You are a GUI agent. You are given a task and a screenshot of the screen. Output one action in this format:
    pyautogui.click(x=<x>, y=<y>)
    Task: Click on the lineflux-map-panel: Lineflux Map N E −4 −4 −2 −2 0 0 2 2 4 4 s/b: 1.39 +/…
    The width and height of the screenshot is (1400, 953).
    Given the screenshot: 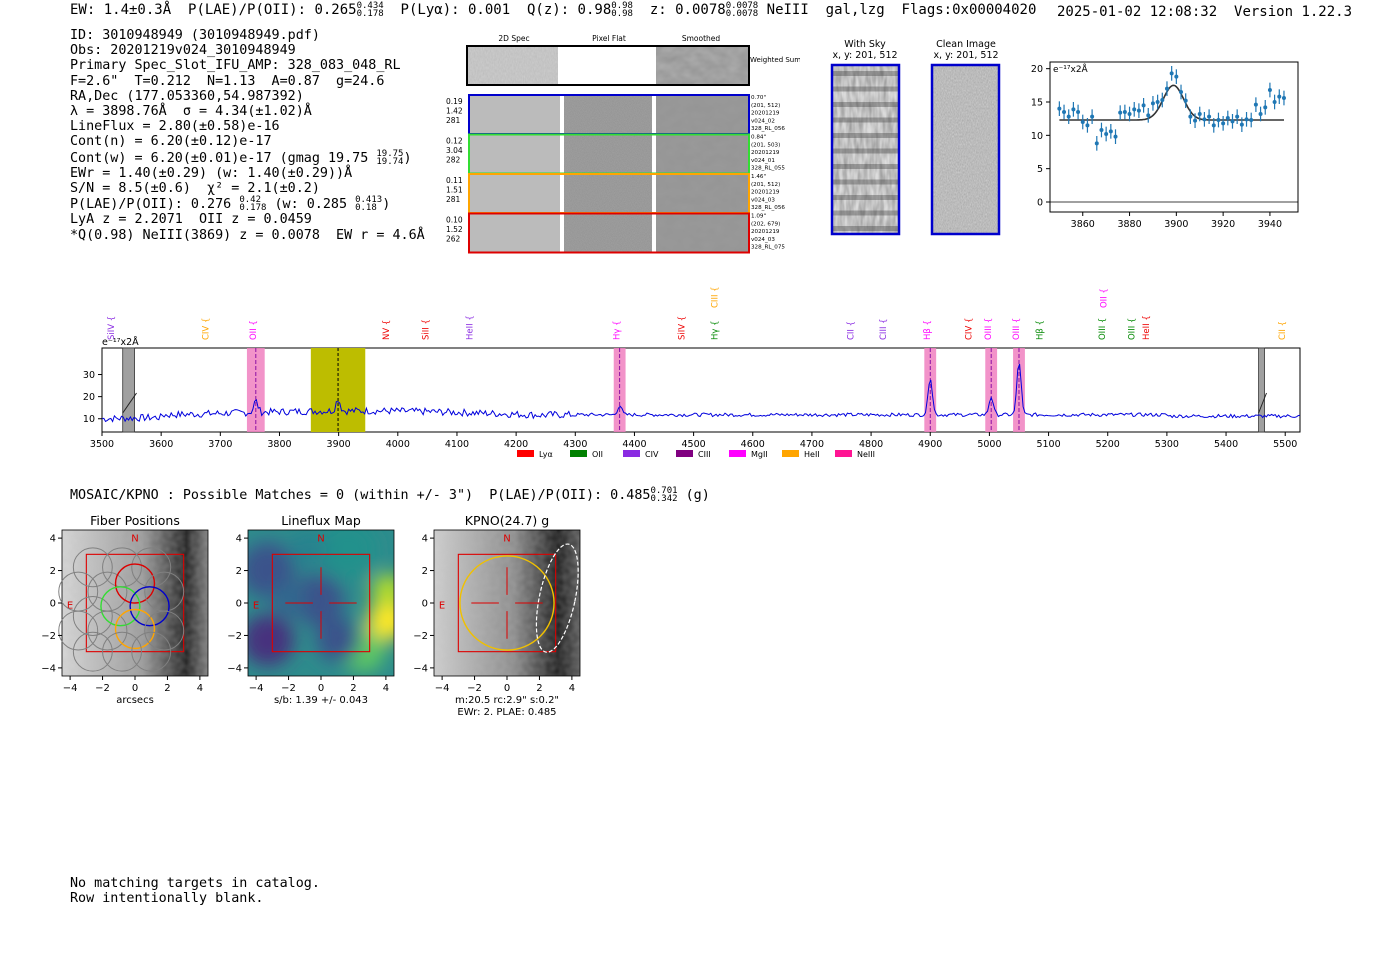 What is the action you would take?
    pyautogui.click(x=311, y=609)
    